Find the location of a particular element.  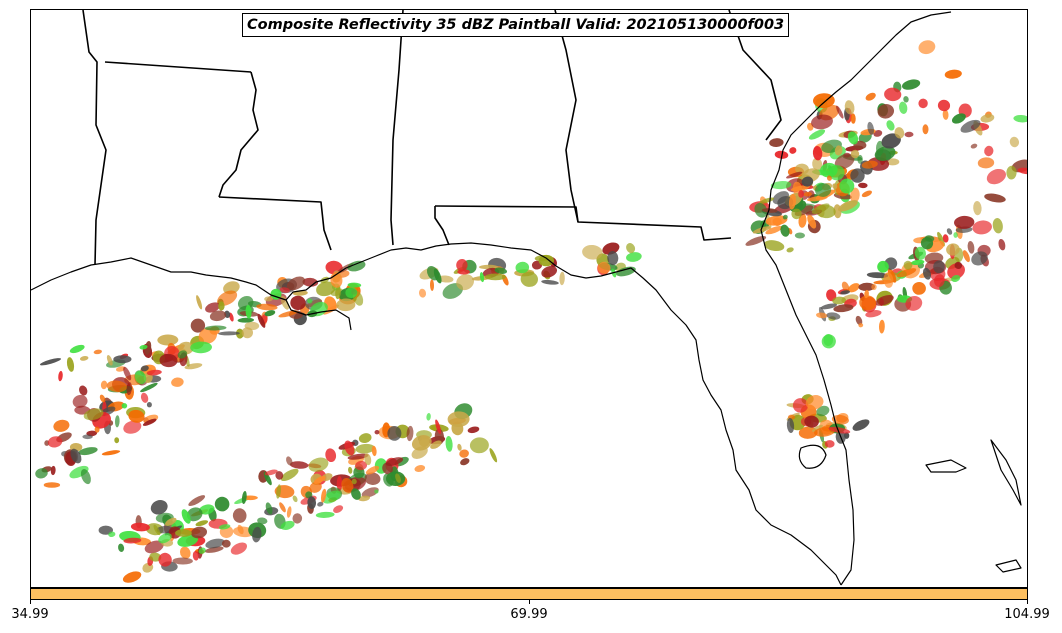

border-ar-la is located at coordinates (94, 138).